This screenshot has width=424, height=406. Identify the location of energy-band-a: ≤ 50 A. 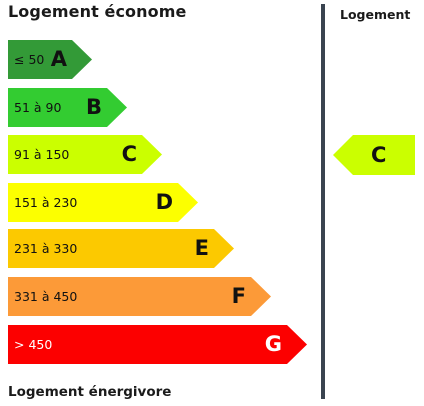
(50, 59).